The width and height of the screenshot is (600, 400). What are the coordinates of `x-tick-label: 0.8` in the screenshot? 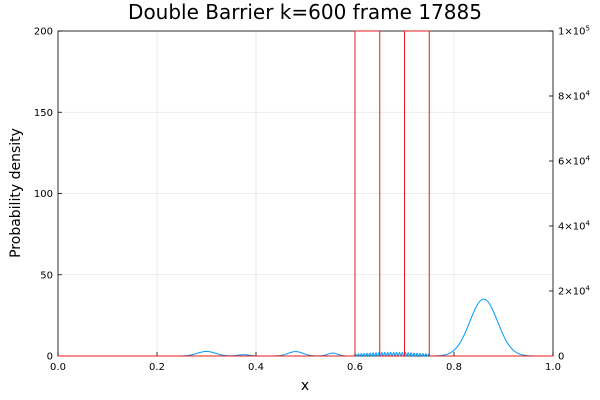 It's located at (454, 367).